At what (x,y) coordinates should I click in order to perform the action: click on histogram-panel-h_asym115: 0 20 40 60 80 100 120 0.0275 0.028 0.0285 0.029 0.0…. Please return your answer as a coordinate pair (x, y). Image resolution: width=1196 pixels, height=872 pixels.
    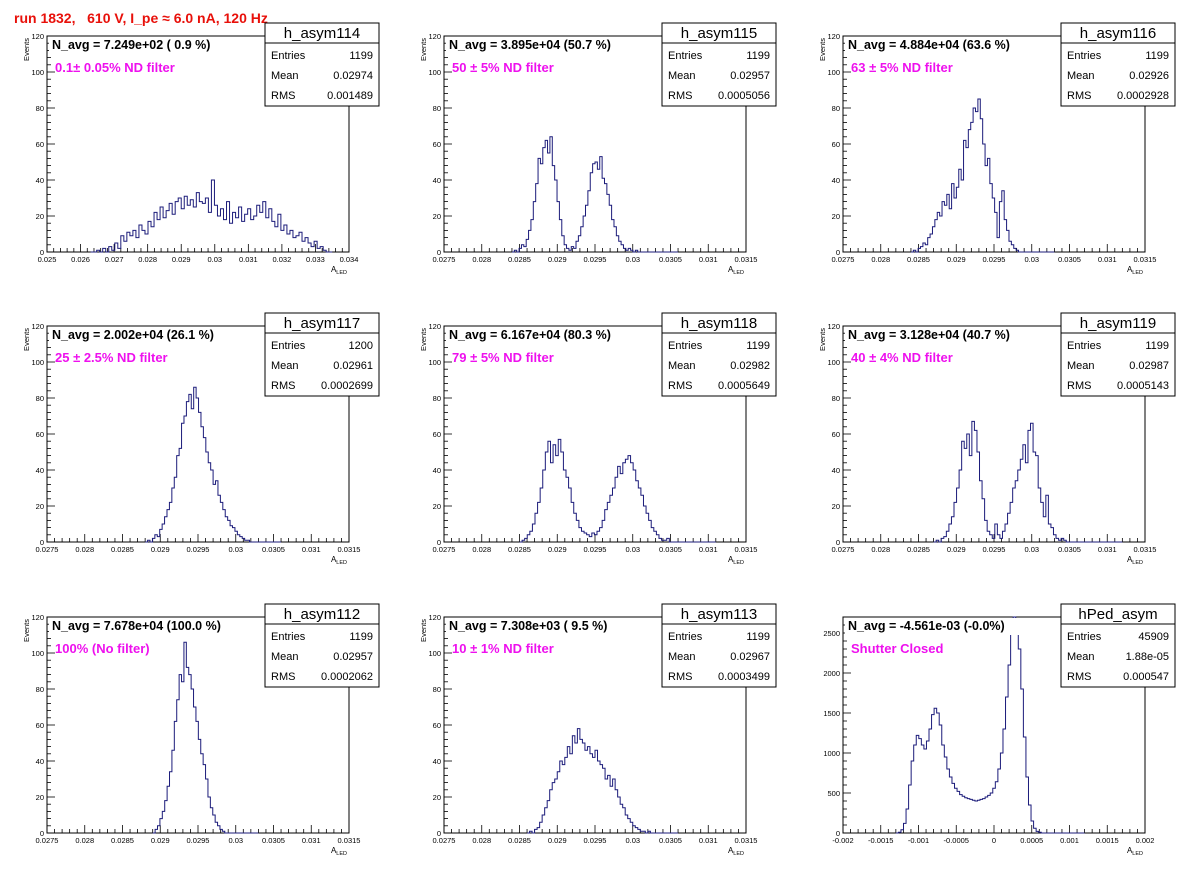
    Looking at the image, I should click on (598, 149).